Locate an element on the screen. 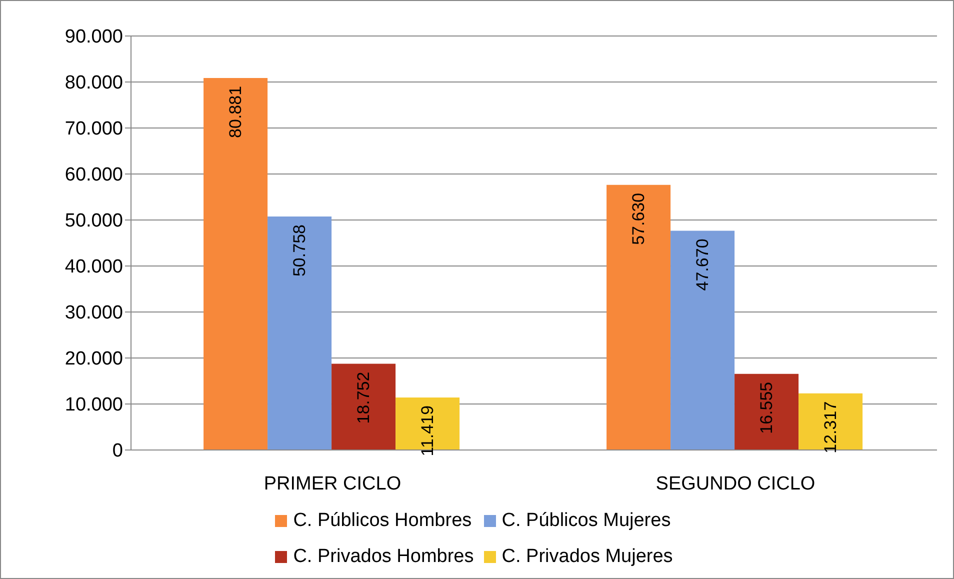 The height and width of the screenshot is (579, 954). legend-label: C. Públicos Mujeres is located at coordinates (586, 521).